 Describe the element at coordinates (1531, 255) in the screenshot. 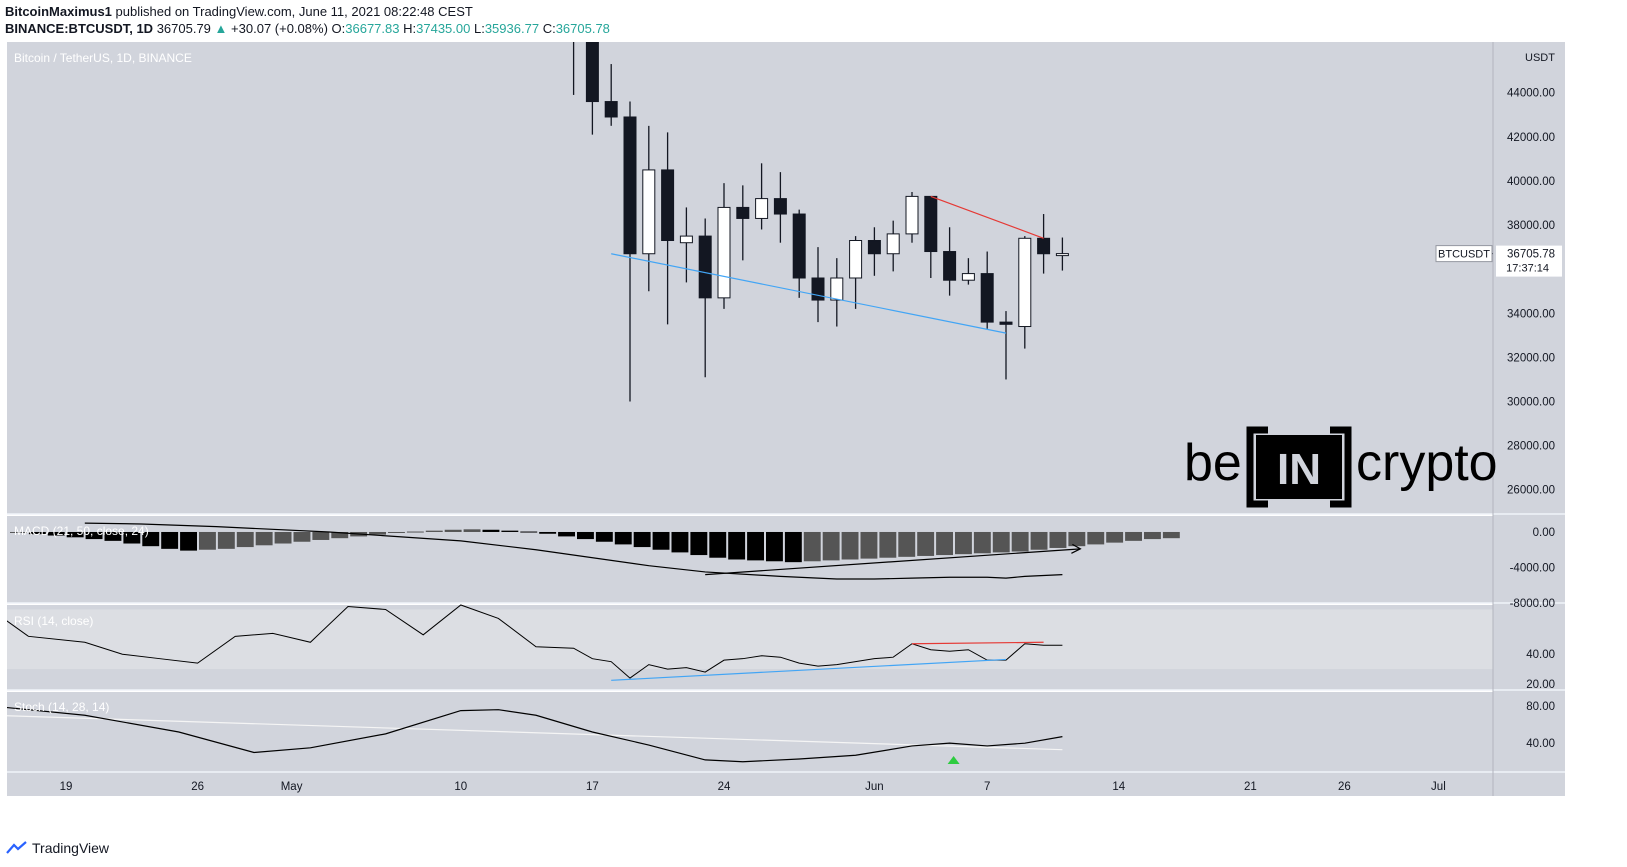

I see `last-price-label: 36705.78` at that location.